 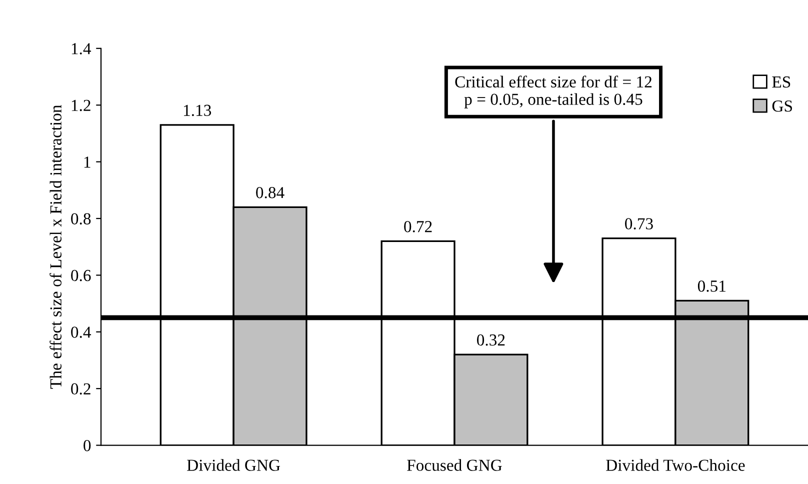 I want to click on x-tick-label: Divided Two-Choice, so click(x=675, y=465).